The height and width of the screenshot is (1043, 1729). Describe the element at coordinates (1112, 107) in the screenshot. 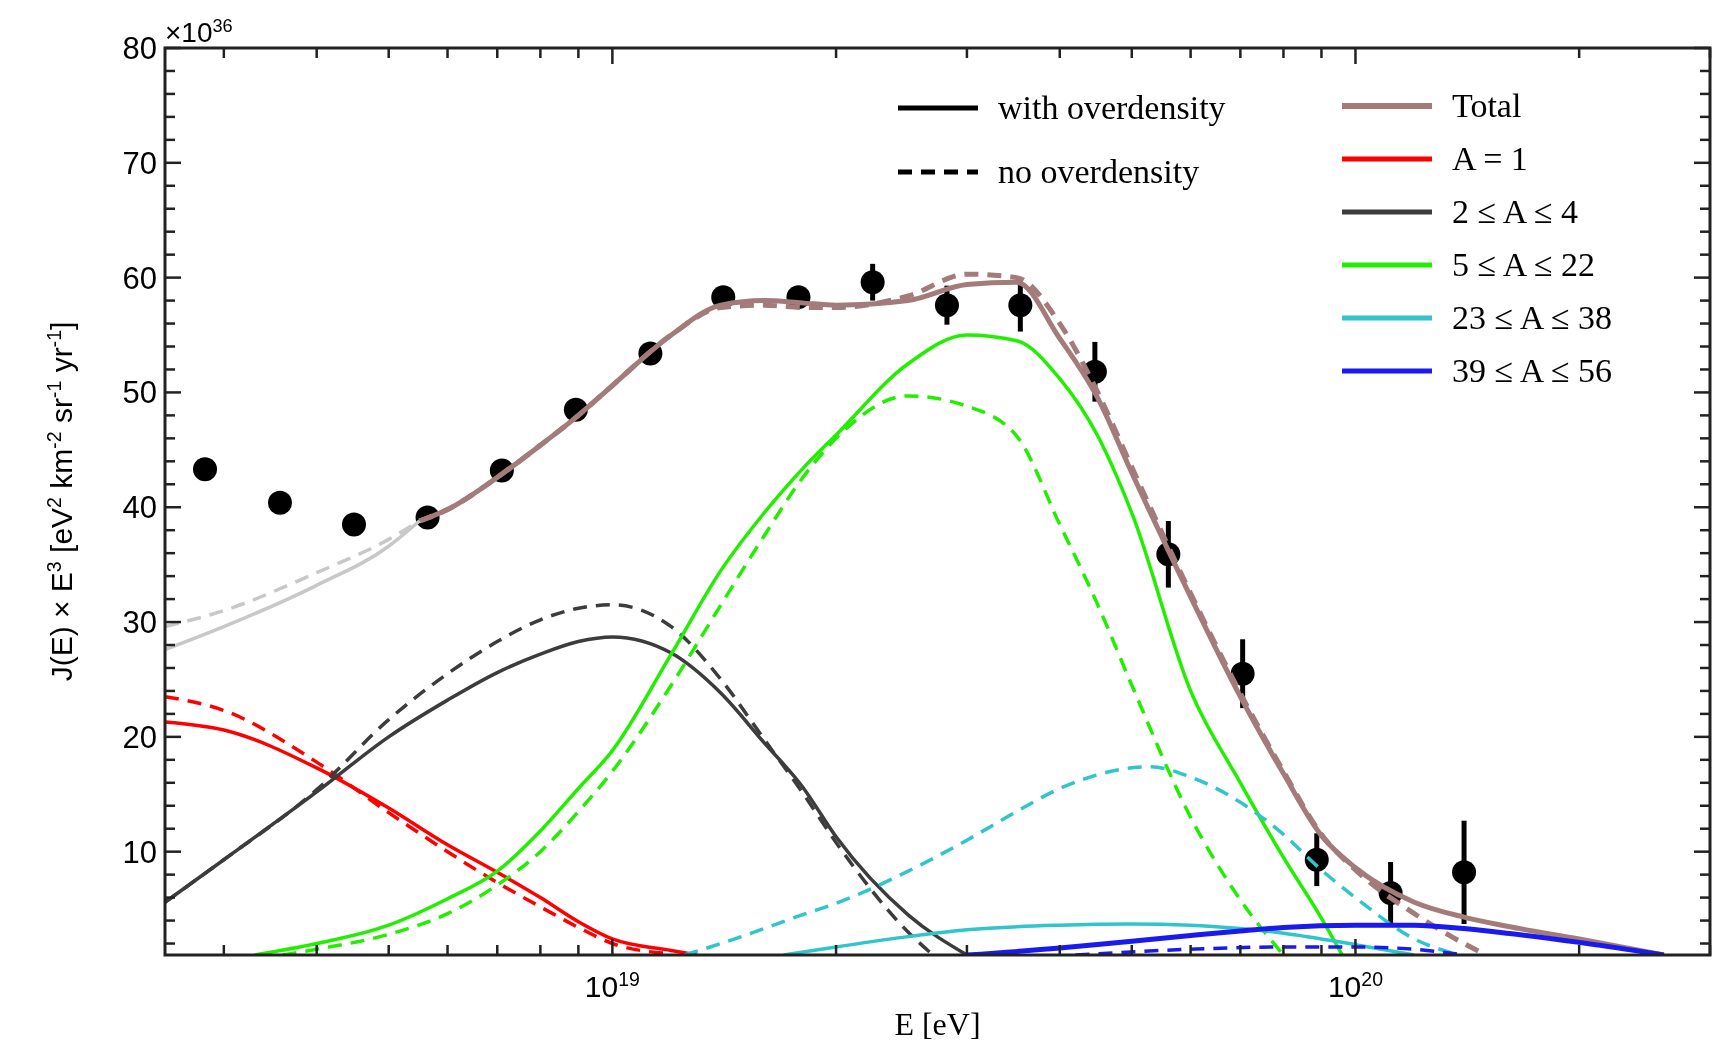

I see `legend-label: with overdensity` at that location.